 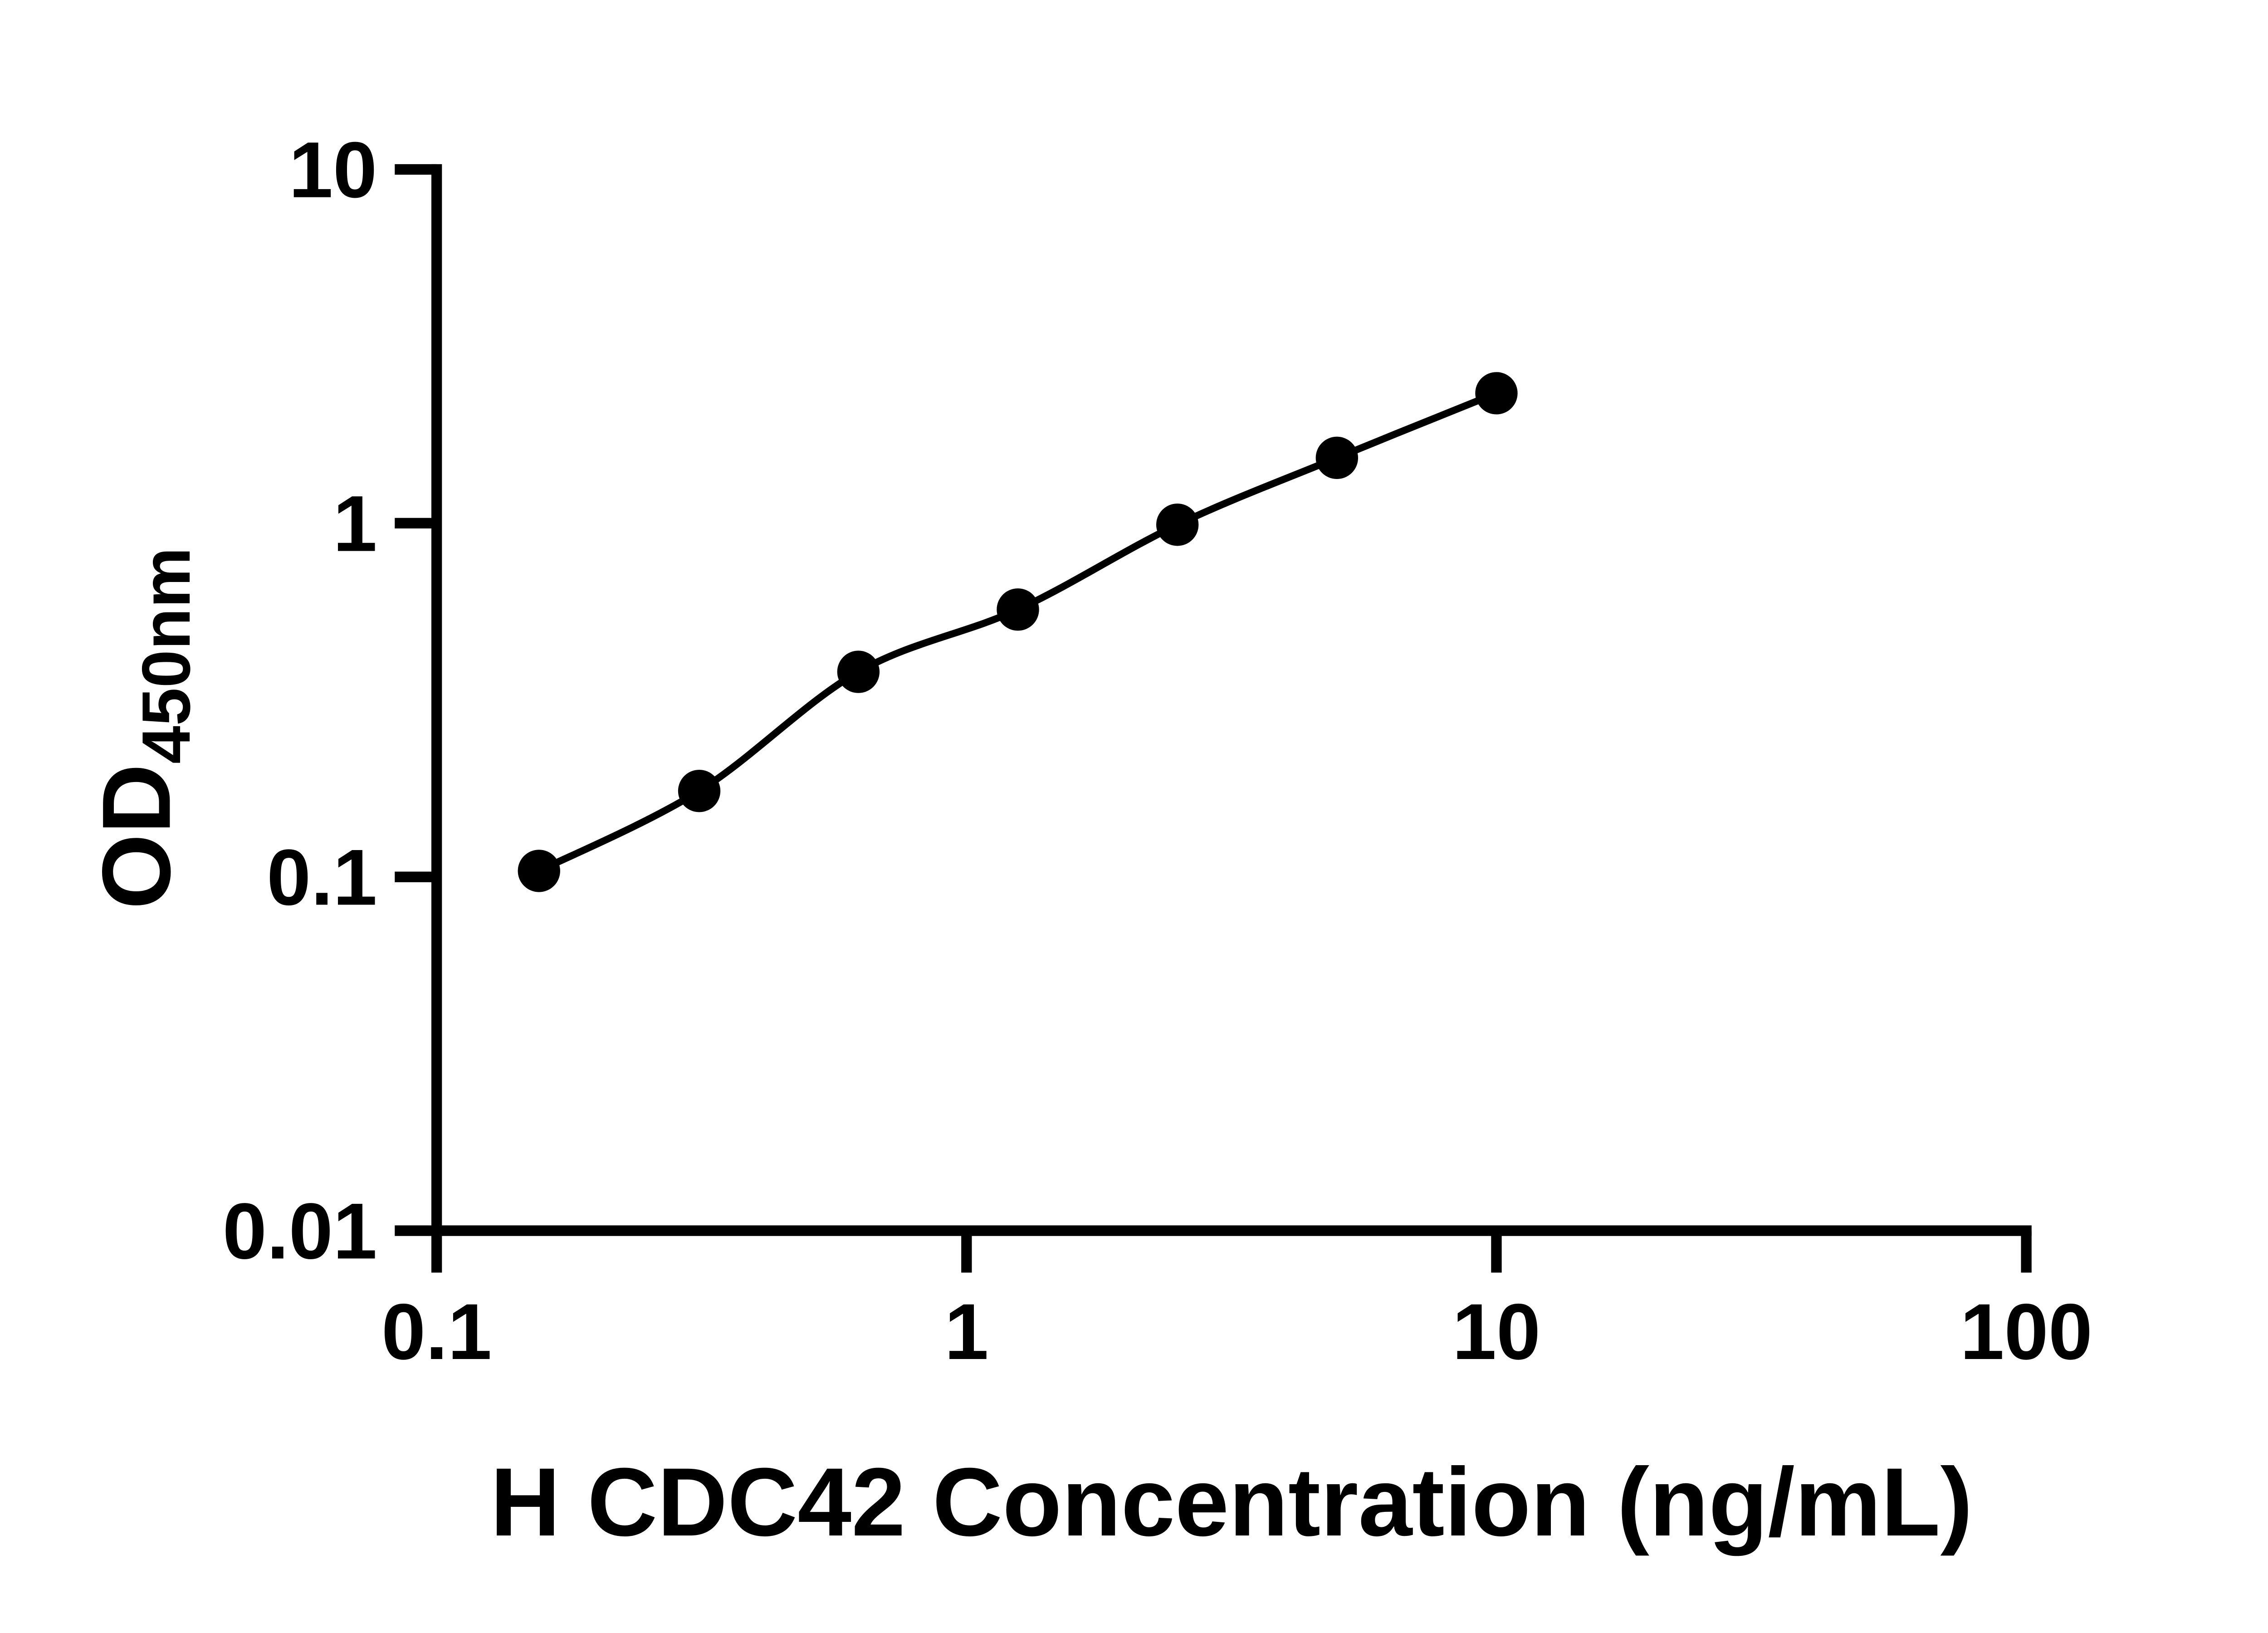 I want to click on x-axis-title: H CDC42 Concentration (ng/mL), so click(x=1232, y=1502).